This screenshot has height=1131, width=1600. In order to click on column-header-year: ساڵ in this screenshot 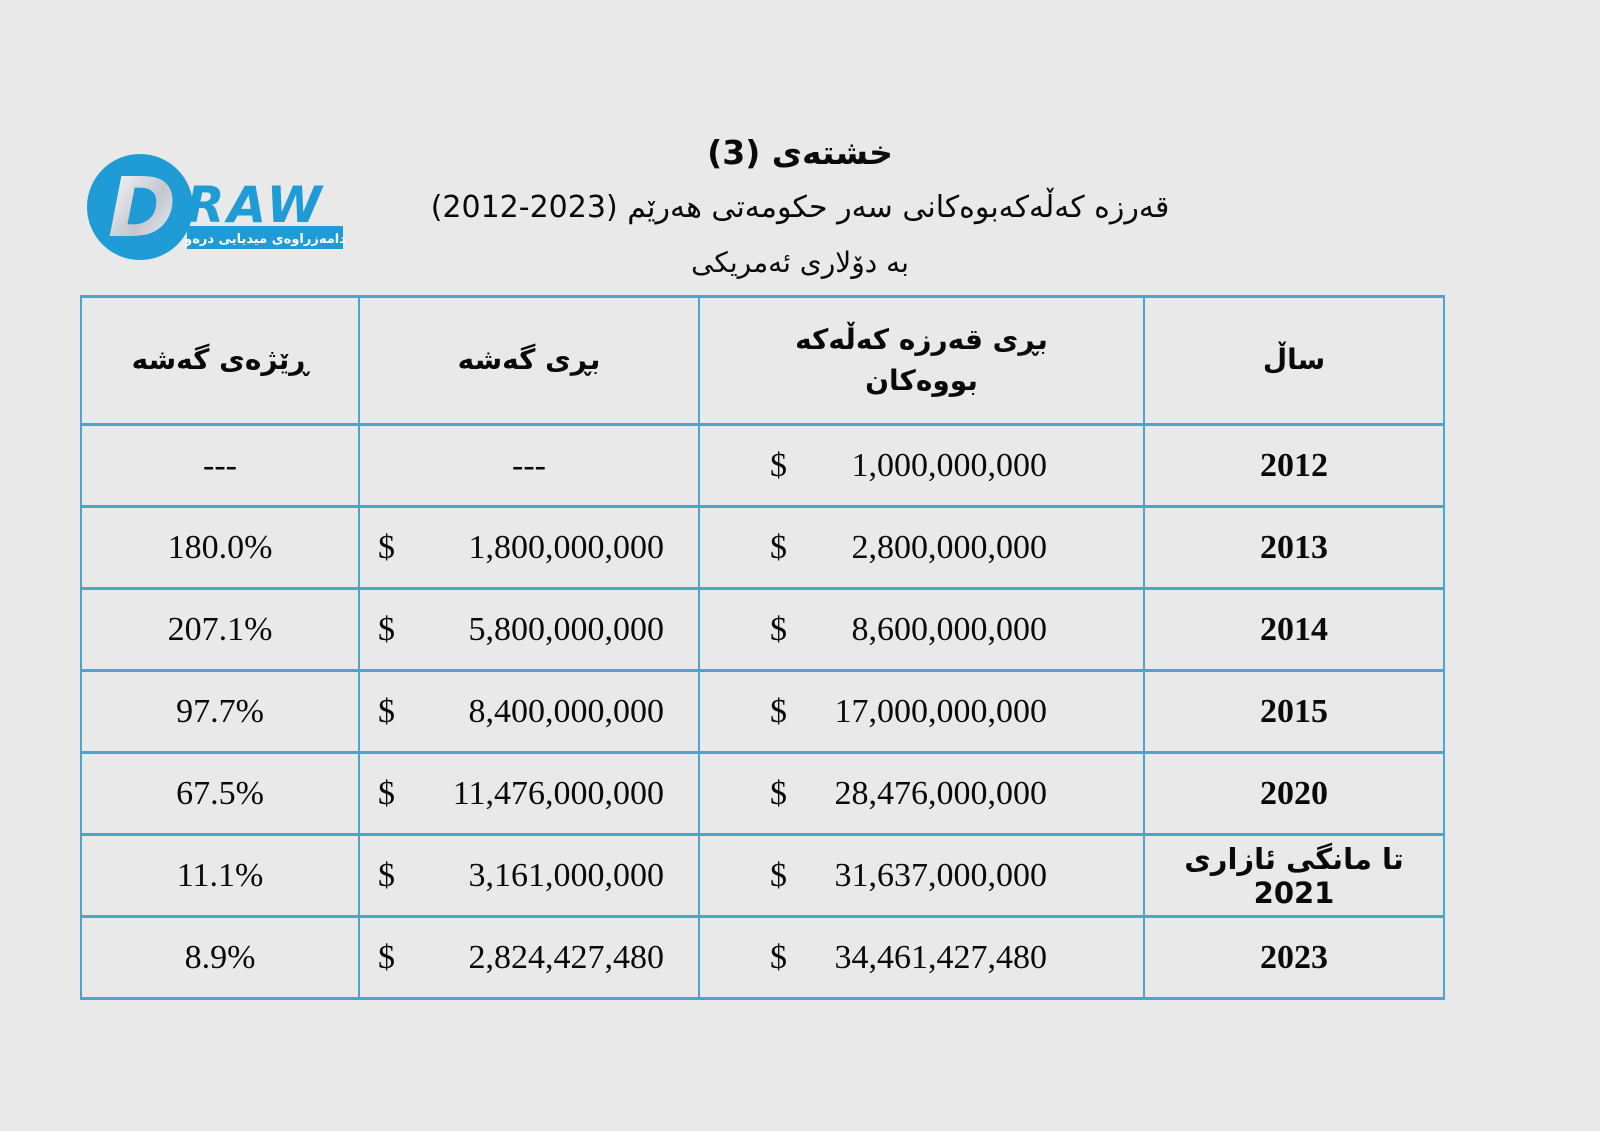, I will do `click(1294, 360)`.